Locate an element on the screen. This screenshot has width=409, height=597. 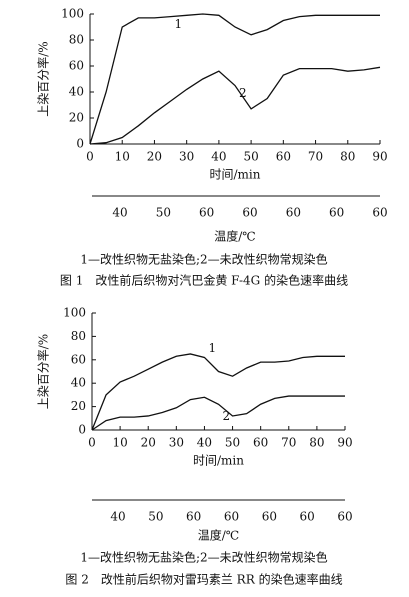
caption: 图 2 改性前后织物对雷玛素兰 RR 的染色速率曲线 is located at coordinates (203, 579).